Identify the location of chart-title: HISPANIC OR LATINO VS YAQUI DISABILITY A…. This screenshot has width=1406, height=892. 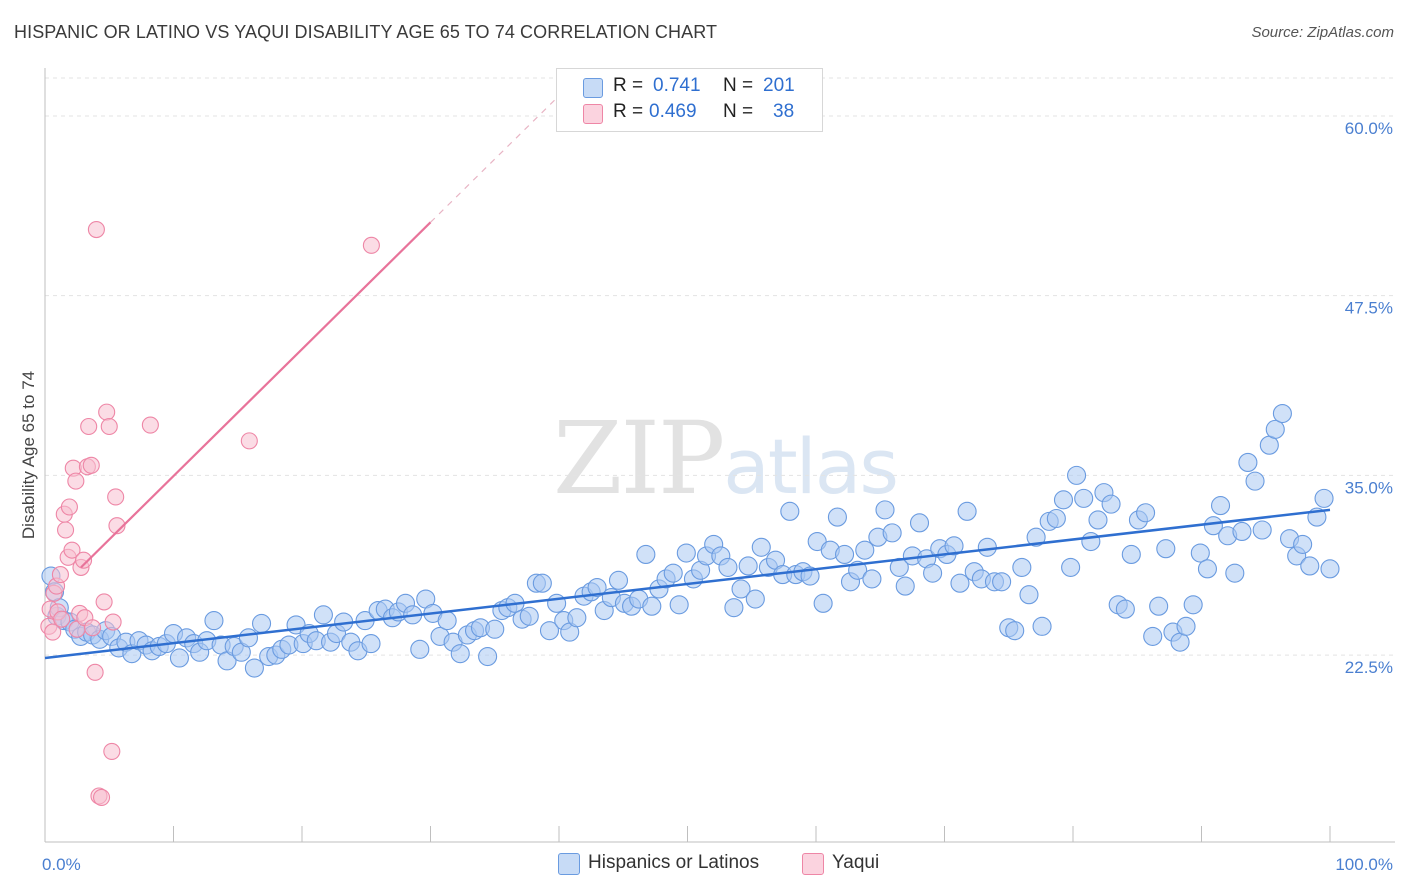
(366, 32).